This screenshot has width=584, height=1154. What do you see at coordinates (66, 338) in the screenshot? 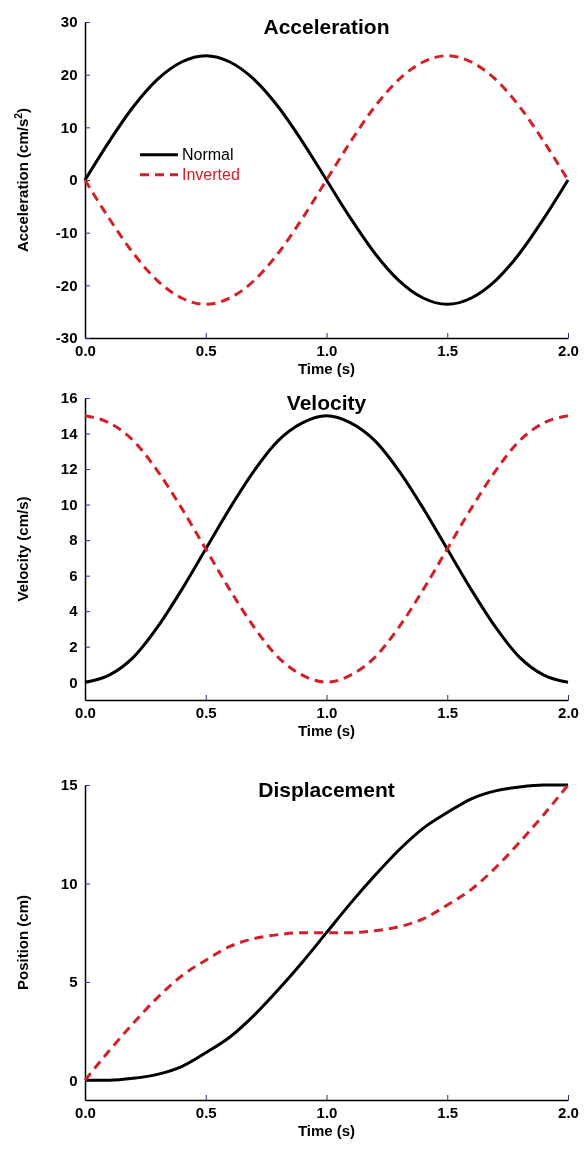
I see `y-tick-label: -30` at bounding box center [66, 338].